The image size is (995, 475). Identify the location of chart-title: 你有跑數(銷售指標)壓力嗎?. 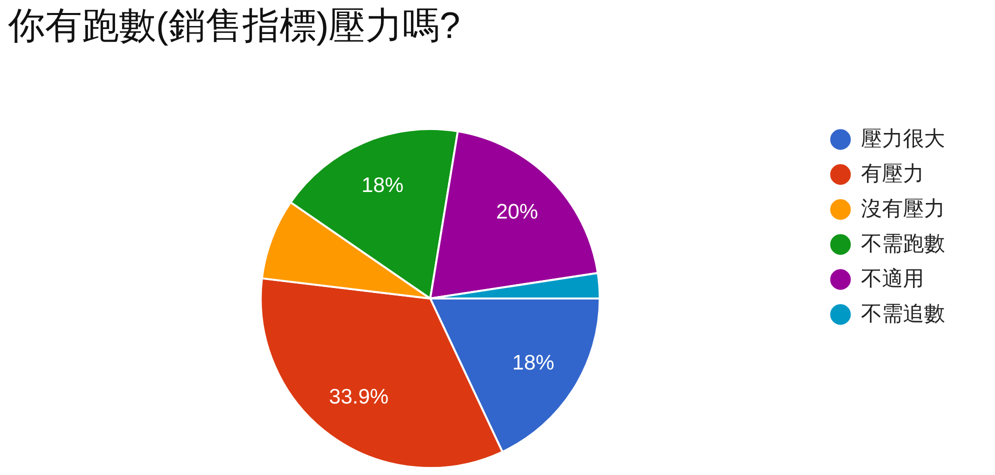
(234, 26).